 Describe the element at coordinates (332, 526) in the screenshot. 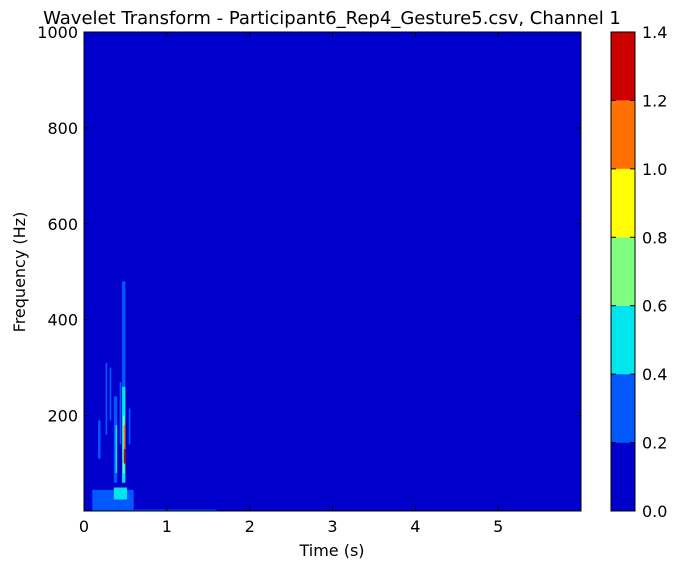

I see `x-tick-label: 3` at that location.